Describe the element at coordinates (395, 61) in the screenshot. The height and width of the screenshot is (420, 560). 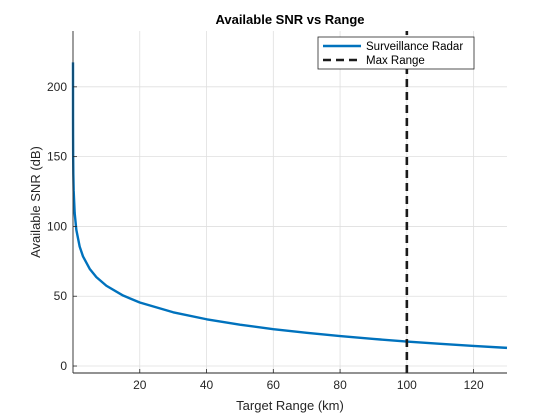
I see `legend-label-max-range: Max Range` at that location.